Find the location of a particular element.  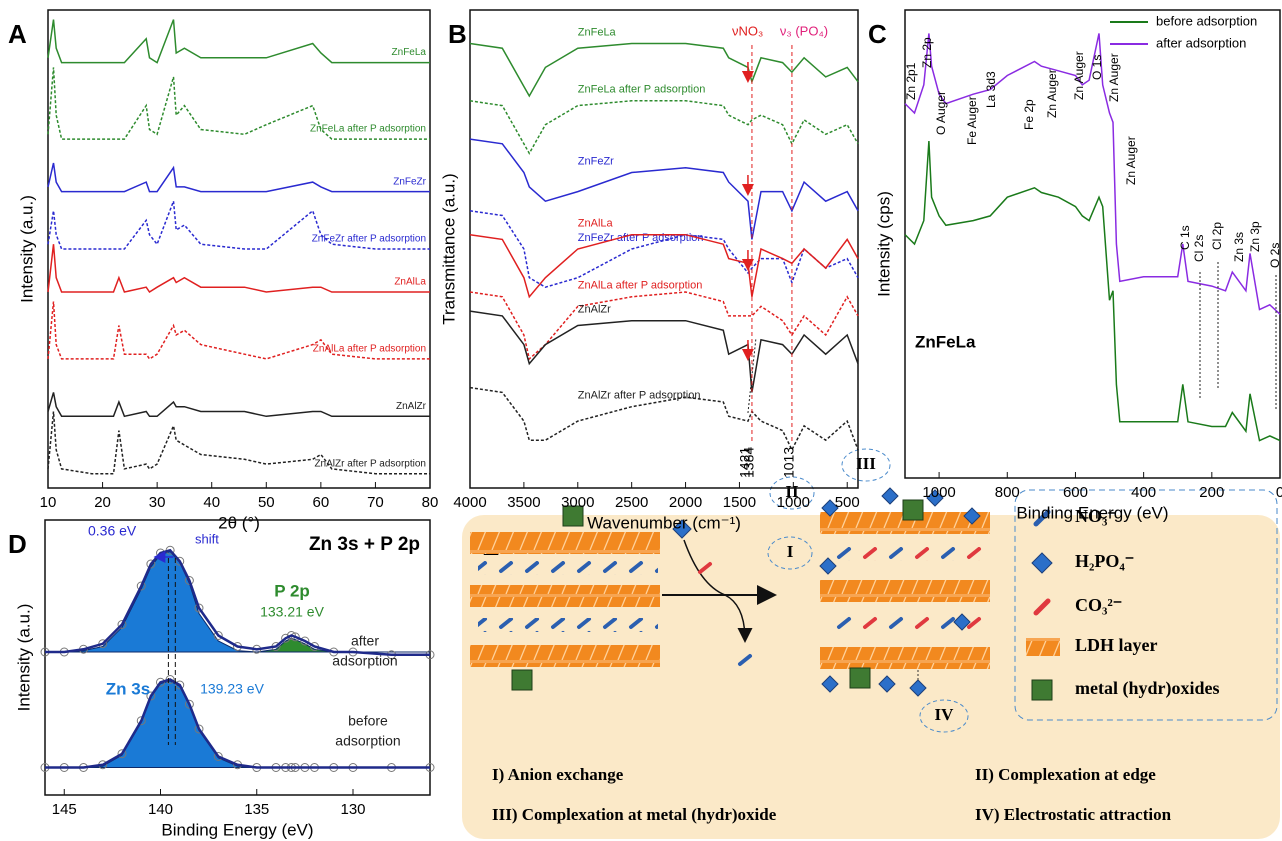

x-tick-label: 50 is located at coordinates (266, 502).